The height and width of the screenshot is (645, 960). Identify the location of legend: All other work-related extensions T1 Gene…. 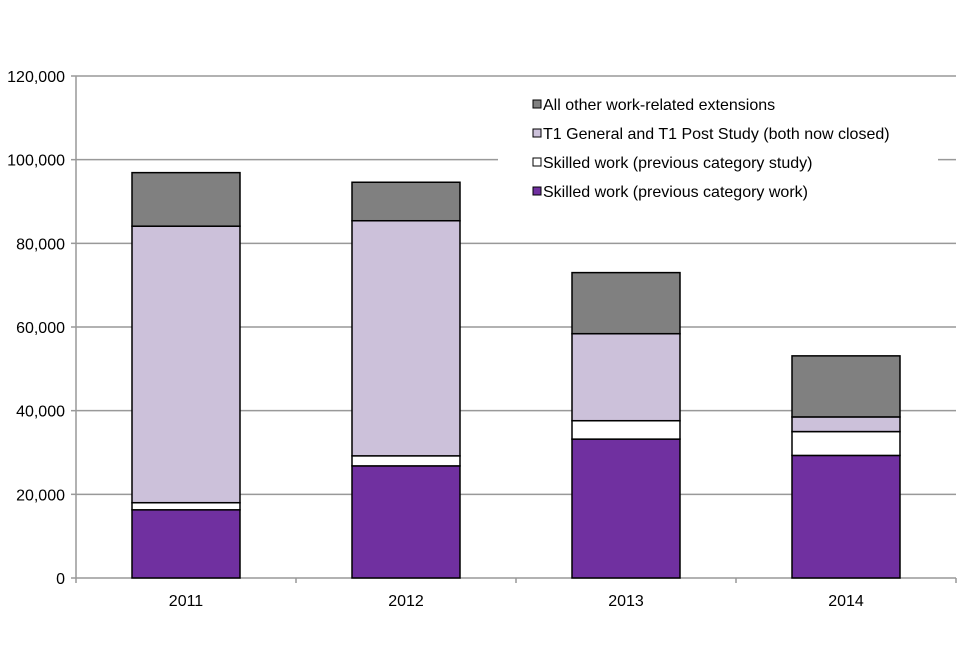
(718, 147).